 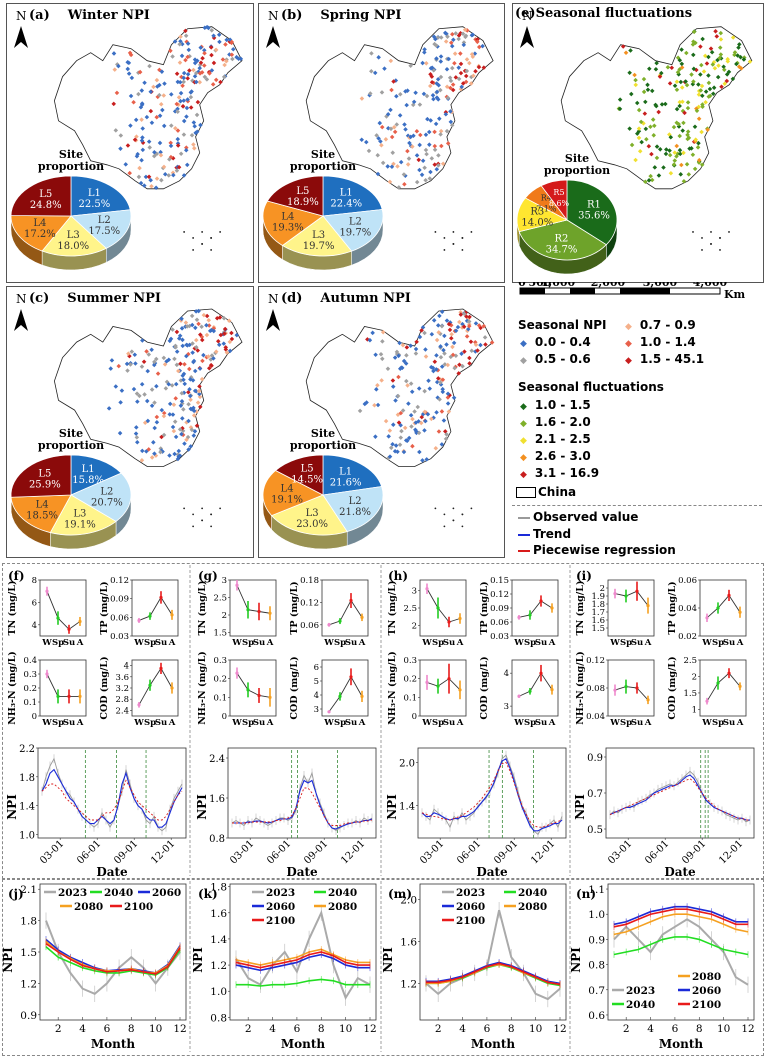 I want to click on pie-label: L3, so click(x=318, y=235).